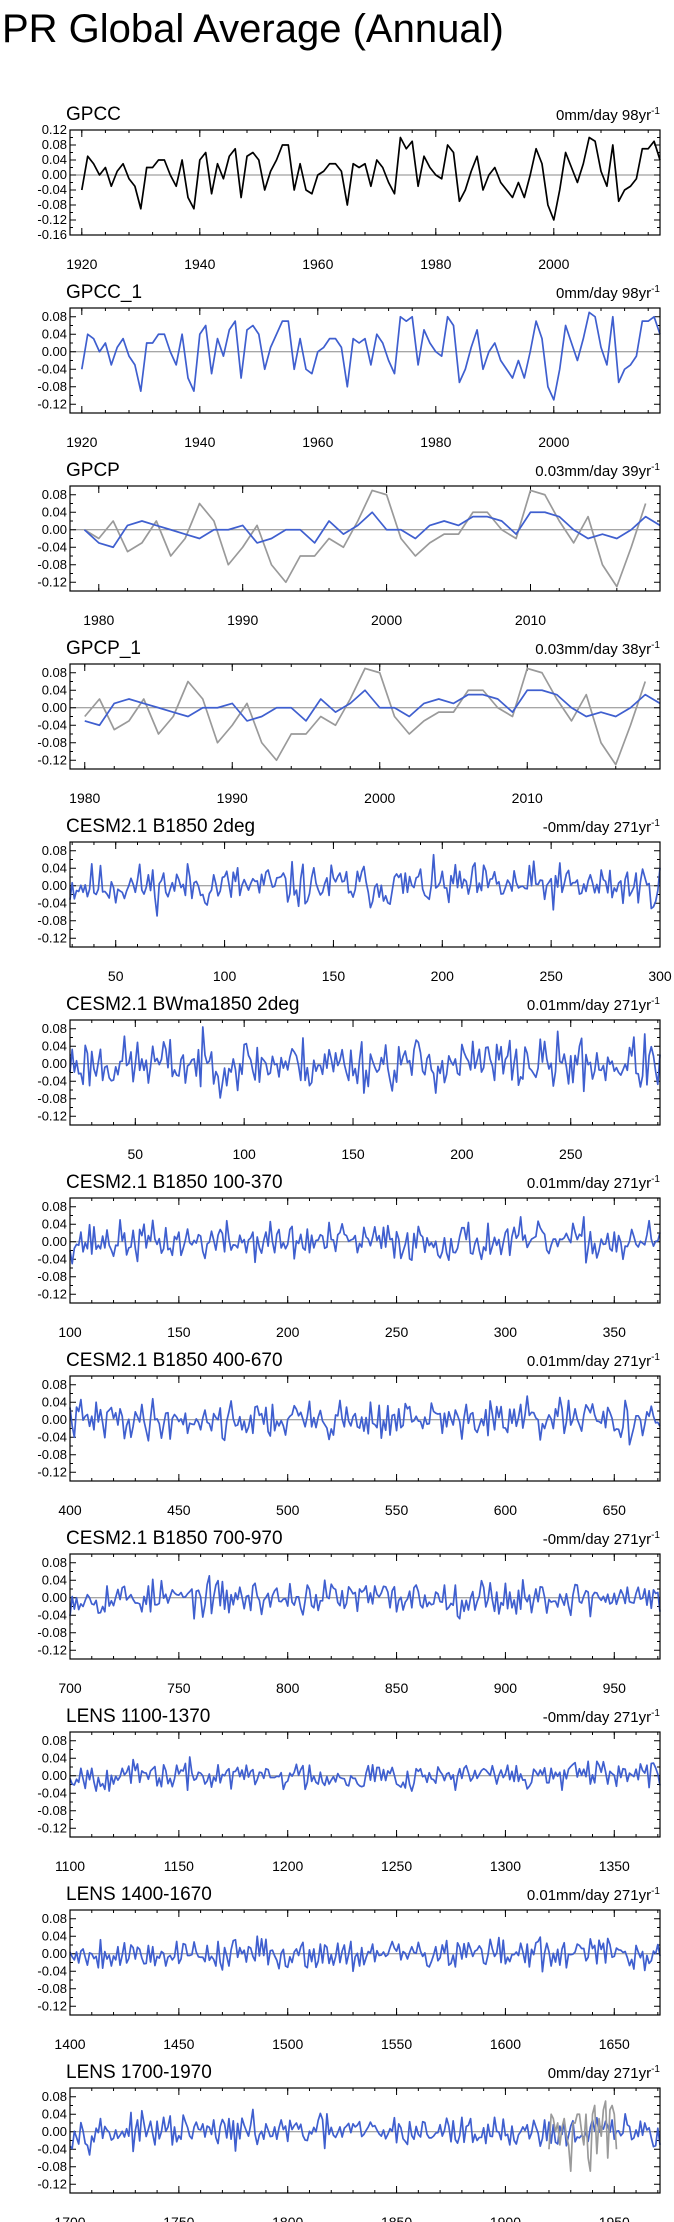  I want to click on x-tick-label: 1250, so click(396, 1866).